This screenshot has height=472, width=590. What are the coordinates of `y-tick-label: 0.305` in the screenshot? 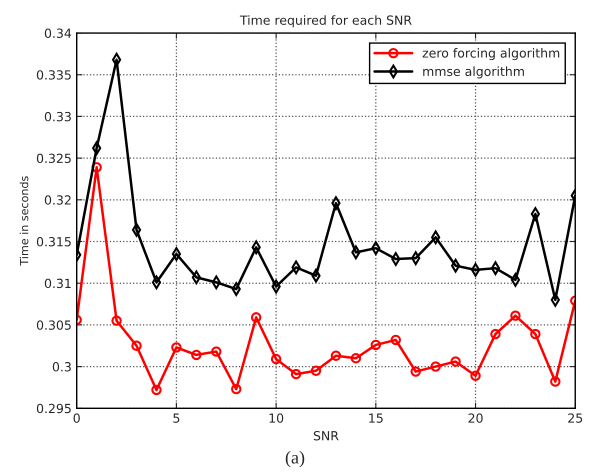 It's located at (53, 325).